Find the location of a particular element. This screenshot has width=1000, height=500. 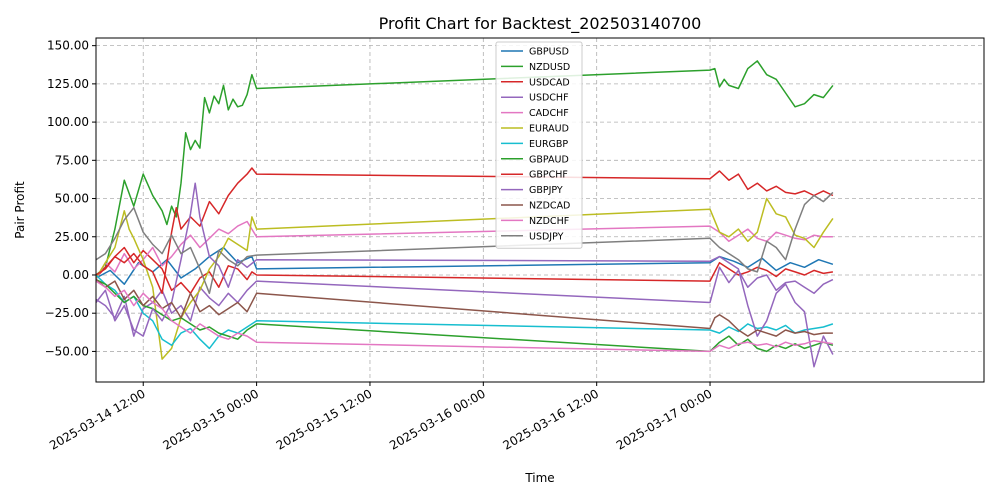

x-tick-label: 2025-03-14 12:00 is located at coordinates (97, 419).